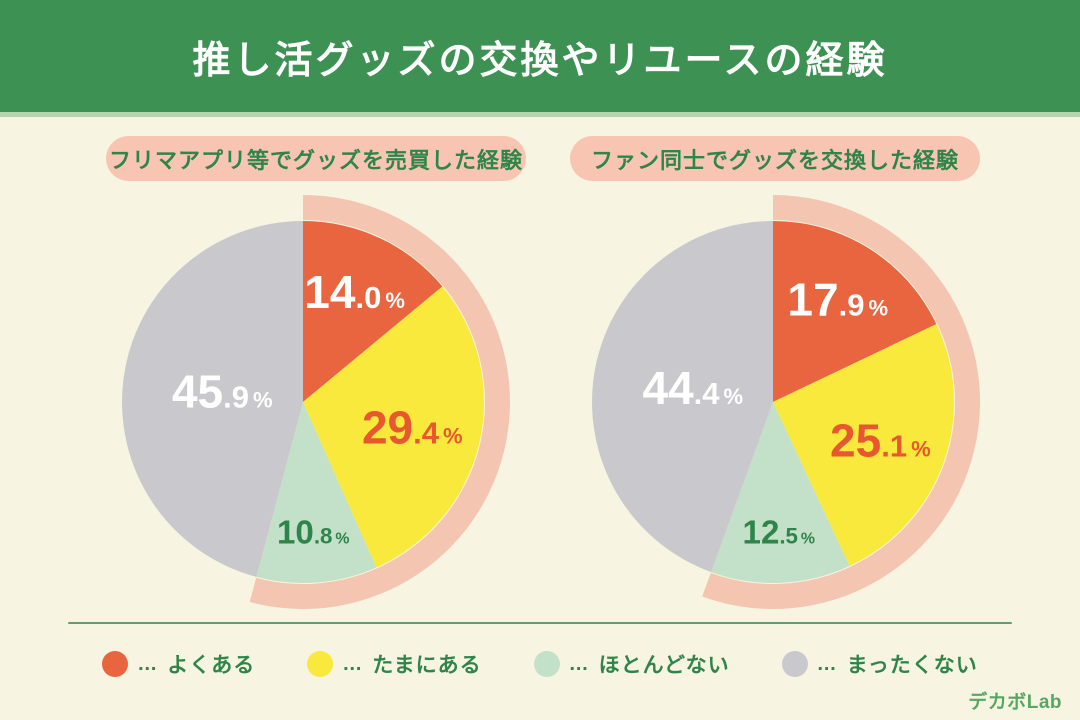 This screenshot has height=720, width=1080. What do you see at coordinates (115, 664) in the screenshot?
I see `legend-marker-often` at bounding box center [115, 664].